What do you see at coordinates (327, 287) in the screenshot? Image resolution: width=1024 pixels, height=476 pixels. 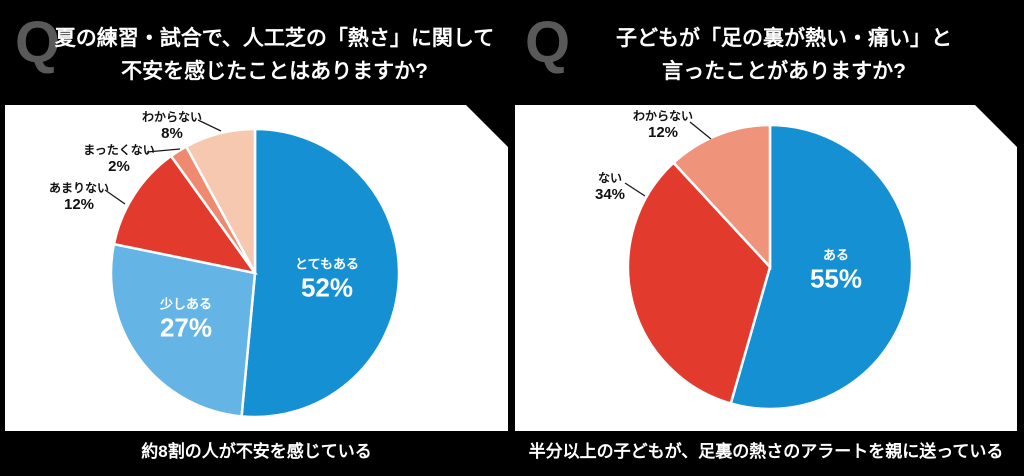 I see `slice-percent-value: 52%` at bounding box center [327, 287].